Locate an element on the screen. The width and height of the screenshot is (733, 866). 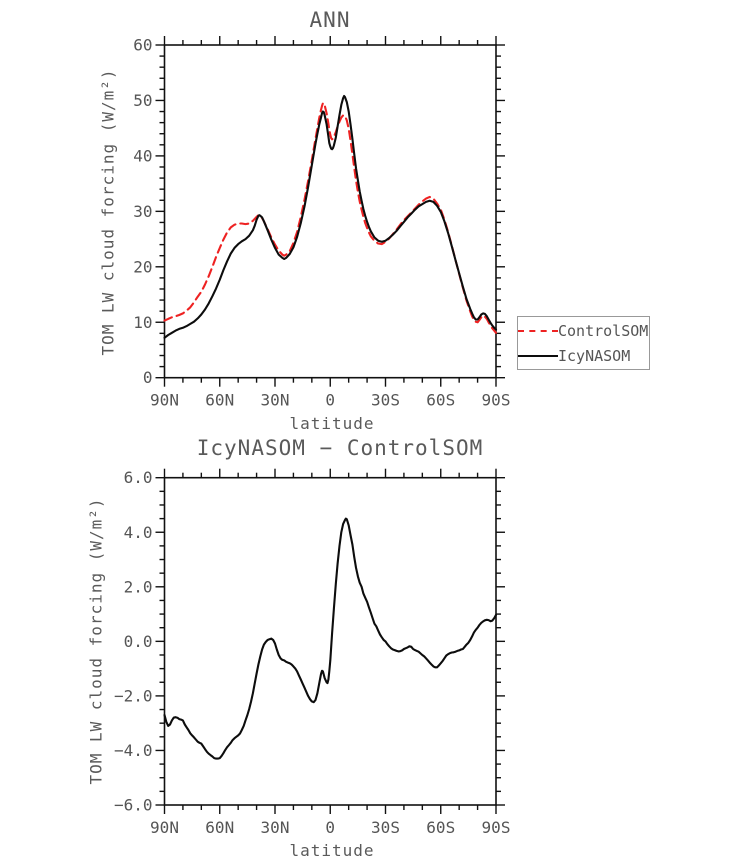
y-tick-label: 60 is located at coordinates (142, 45).